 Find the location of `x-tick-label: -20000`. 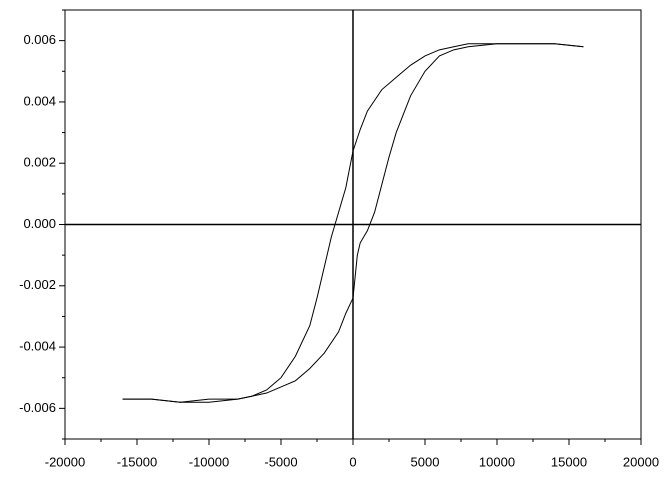

x-tick-label: -20000 is located at coordinates (65, 461).